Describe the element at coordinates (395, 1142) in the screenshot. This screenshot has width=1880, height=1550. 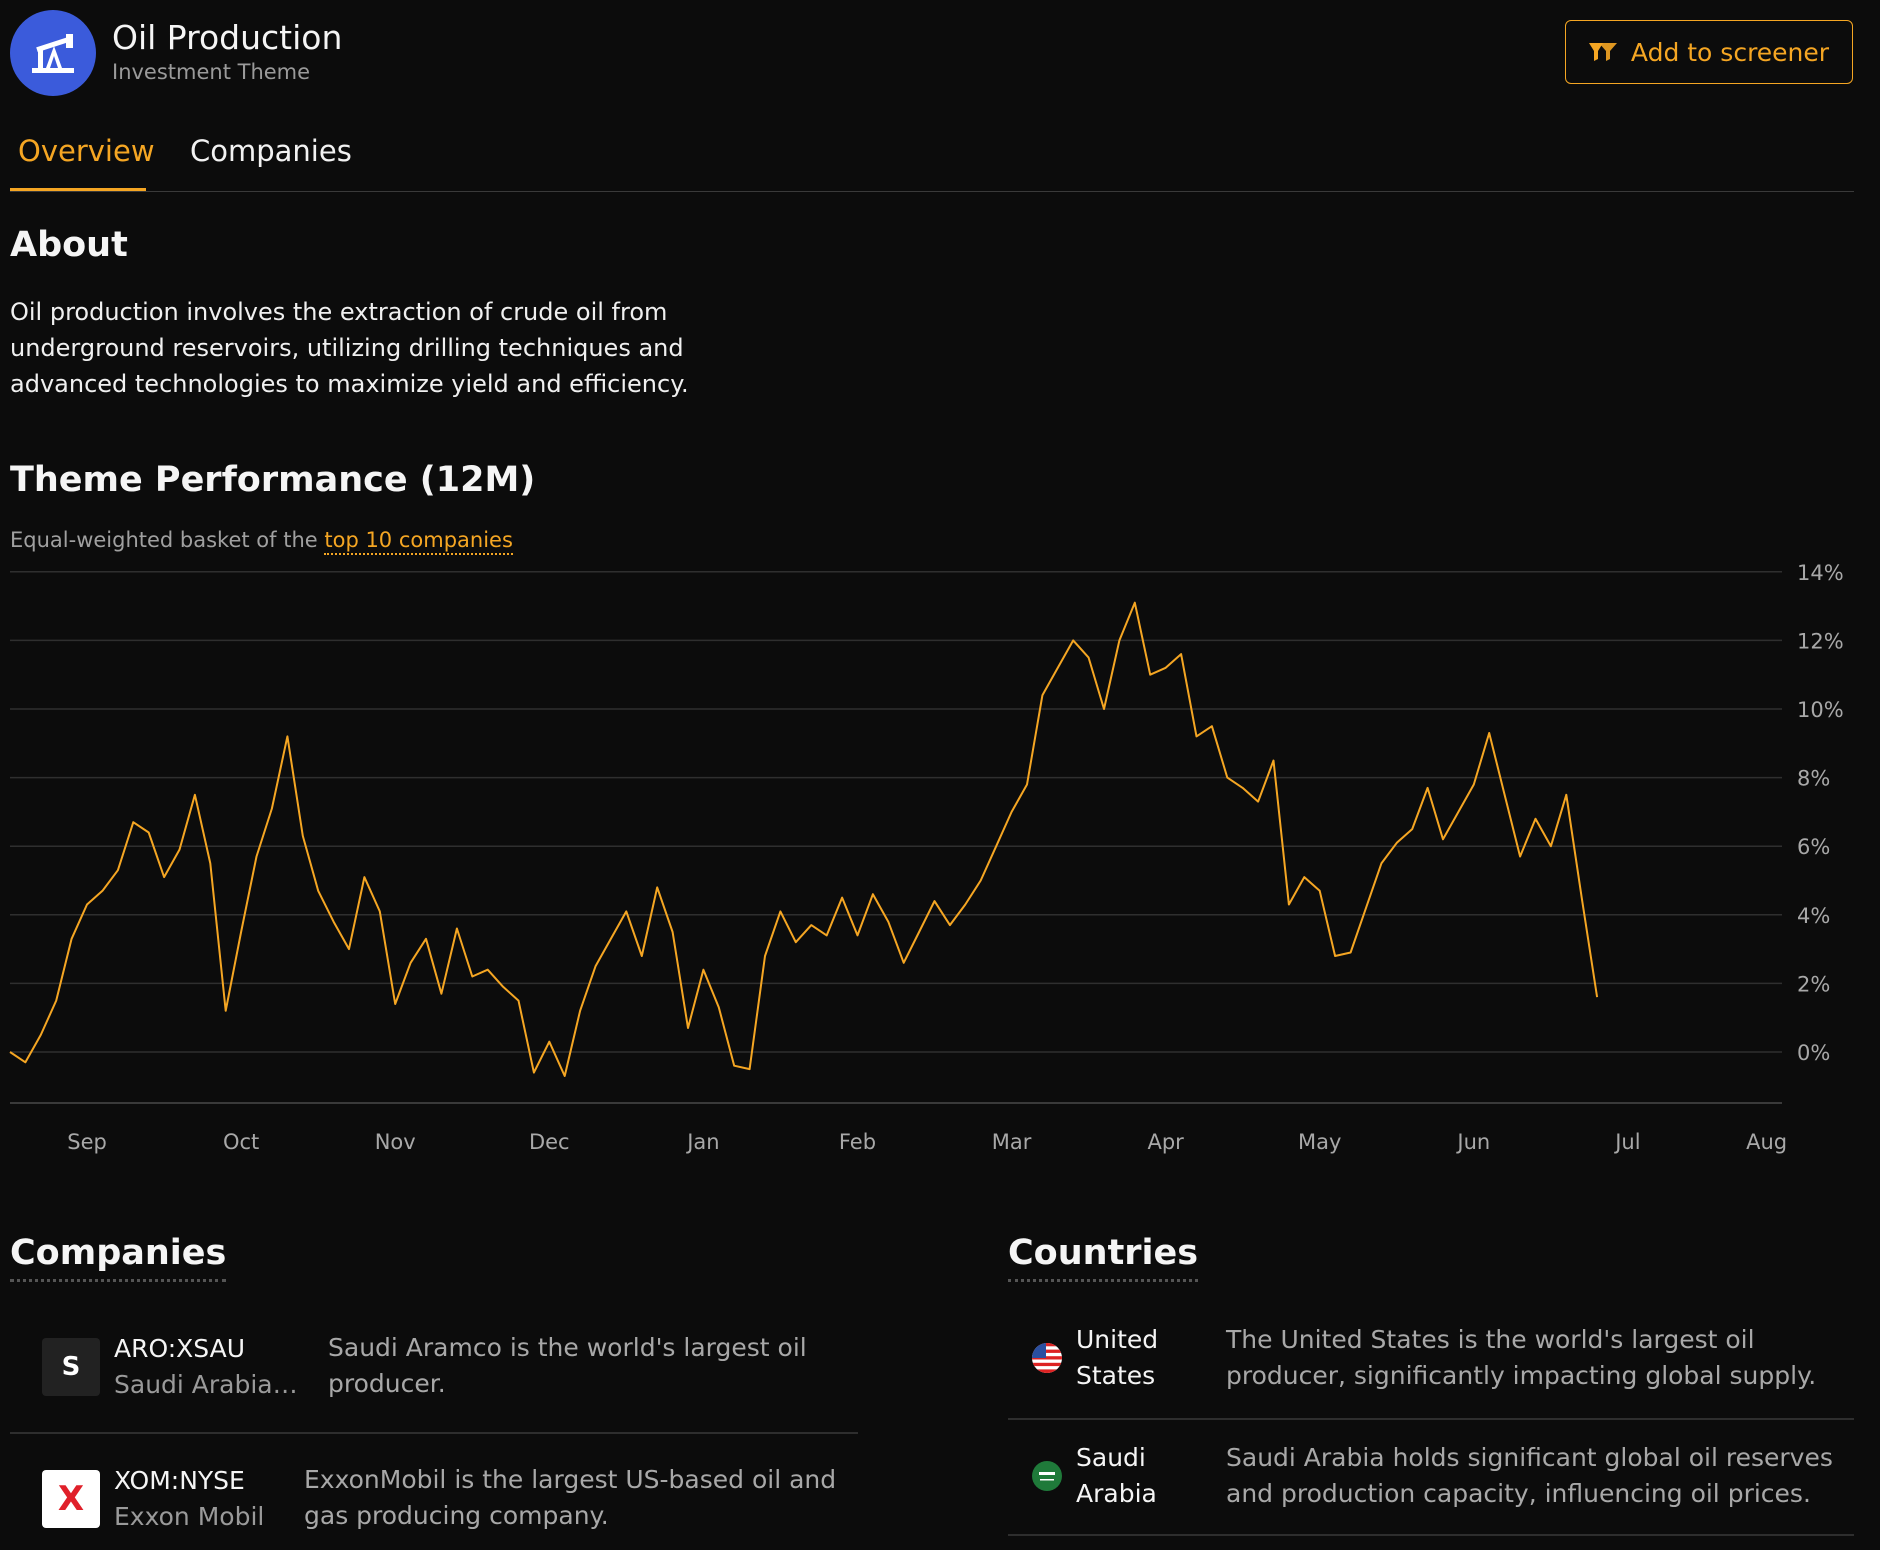
I see `x-tick-label: Nov` at that location.